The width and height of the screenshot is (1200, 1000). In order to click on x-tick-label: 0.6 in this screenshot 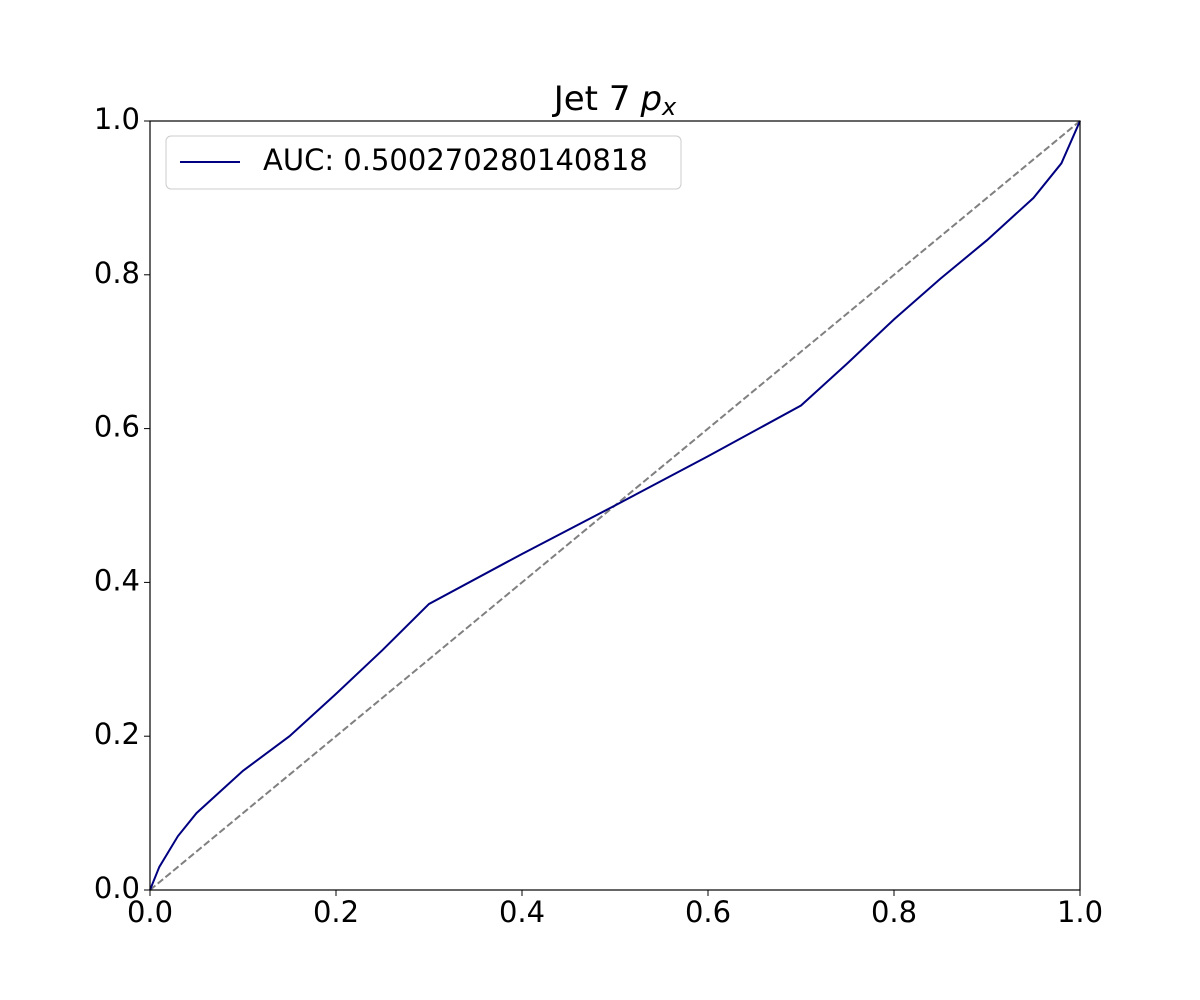, I will do `click(708, 912)`.